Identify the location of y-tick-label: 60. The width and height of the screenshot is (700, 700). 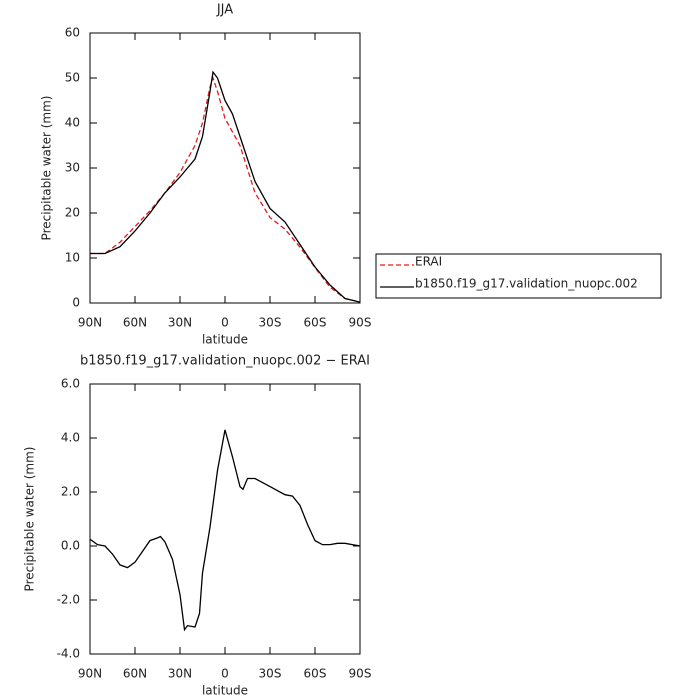
(72, 33).